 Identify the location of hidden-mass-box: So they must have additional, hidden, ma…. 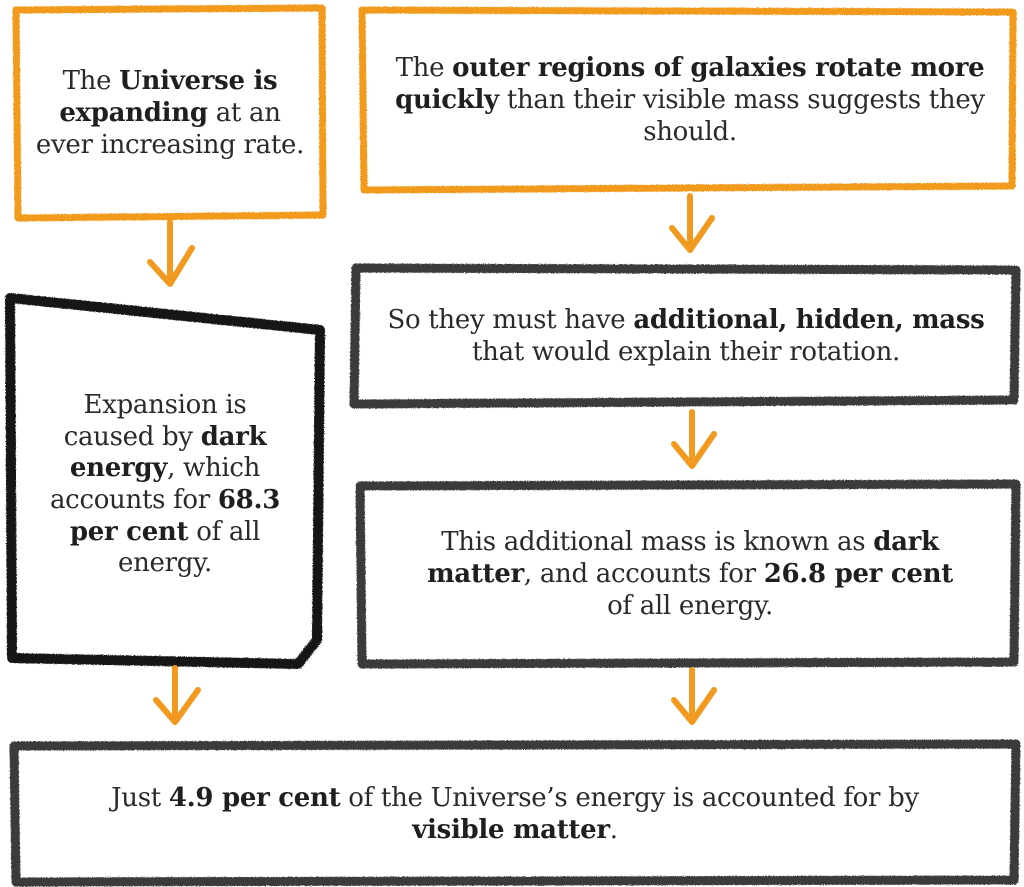
(686, 337).